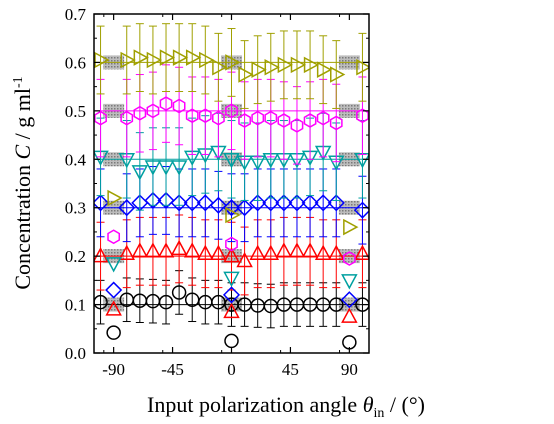 This screenshot has height=424, width=554. I want to click on x-axis-title: Input polarization angle θin / (°), so click(286, 406).